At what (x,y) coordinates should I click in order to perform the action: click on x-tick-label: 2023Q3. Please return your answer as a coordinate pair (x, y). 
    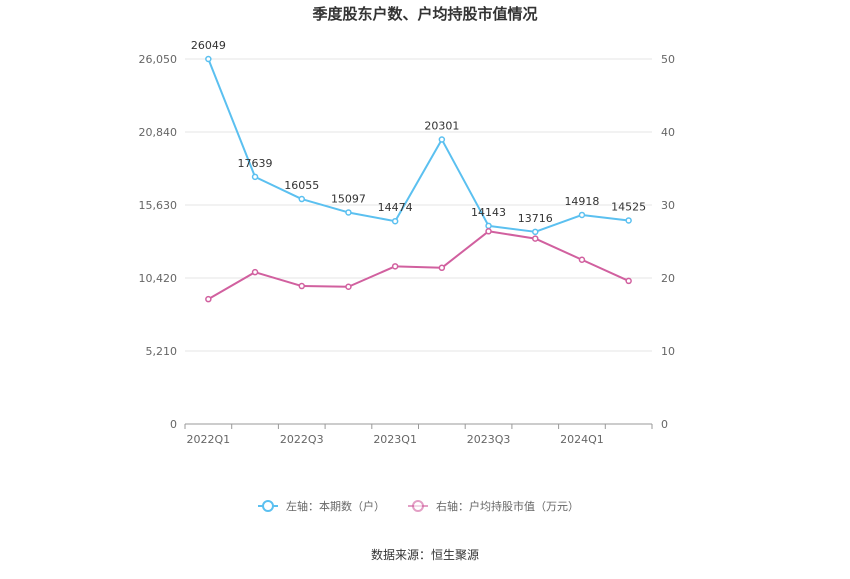
    Looking at the image, I should click on (489, 439).